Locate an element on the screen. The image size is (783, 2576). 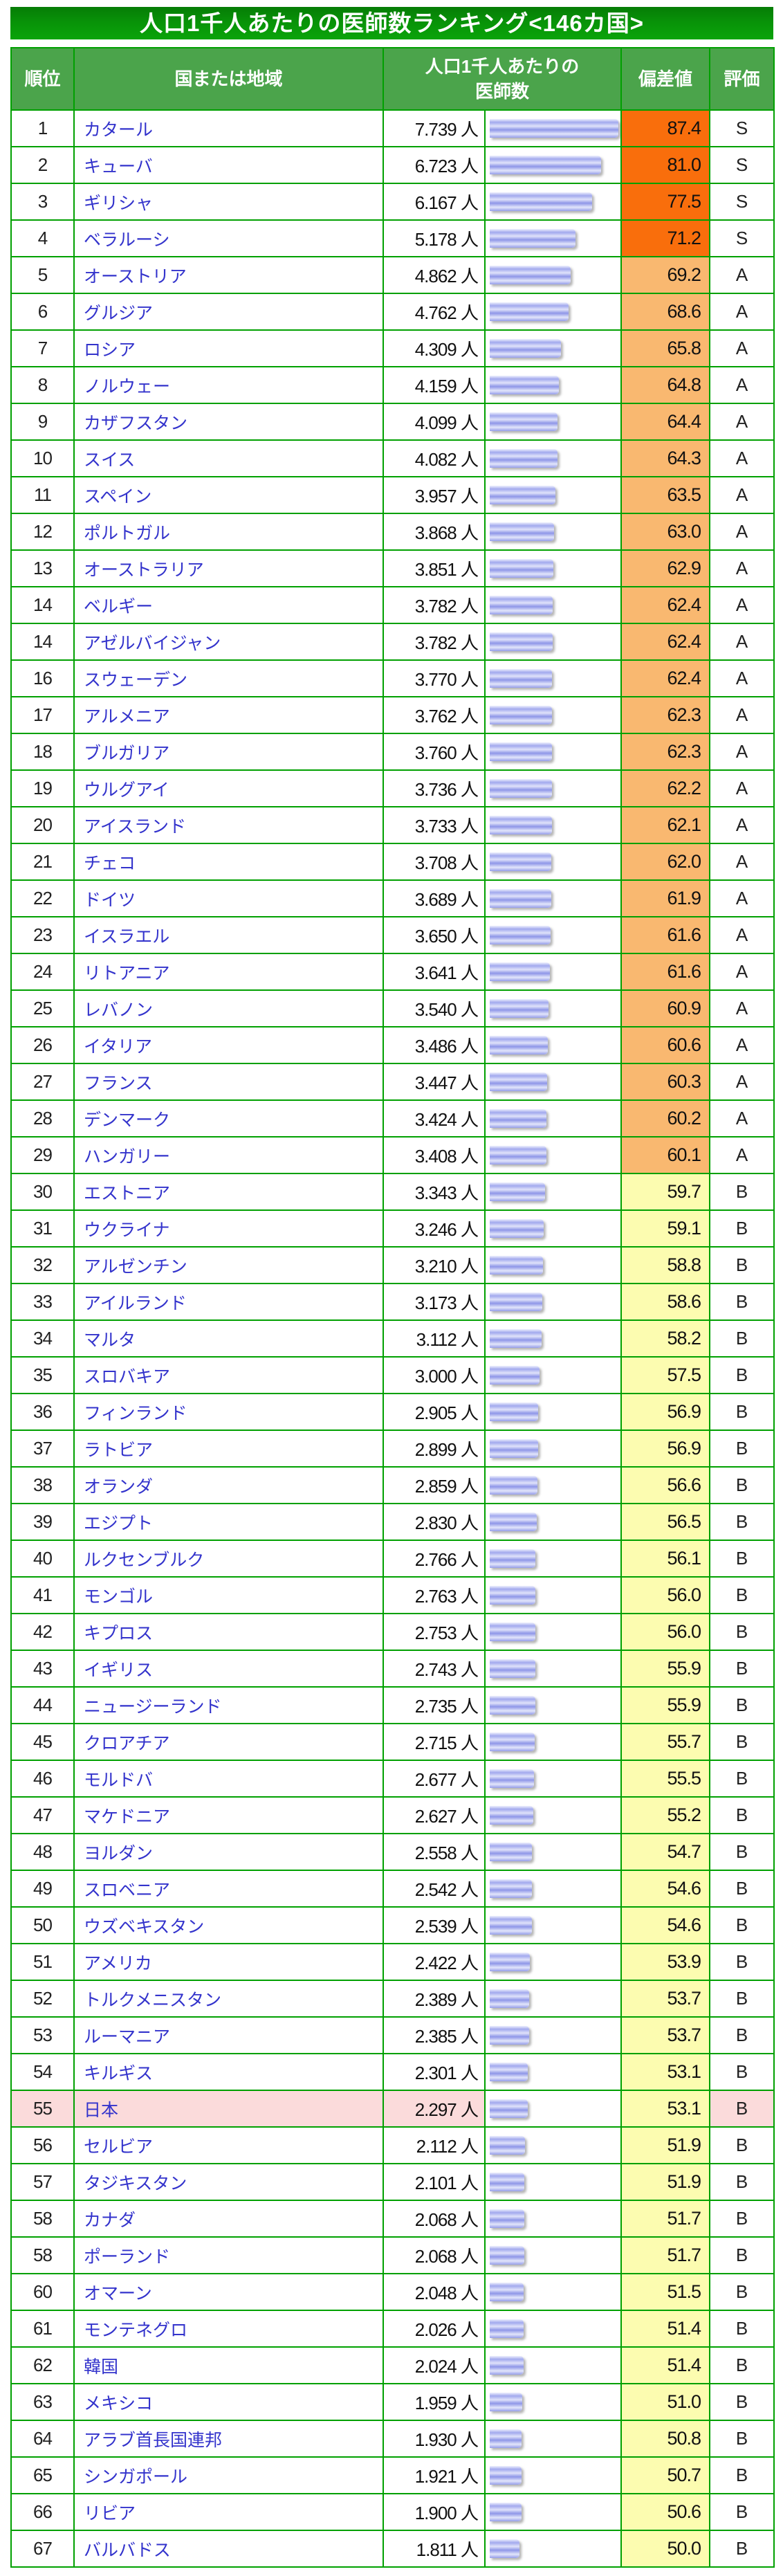
doctors-value-cell: 3.210 人 is located at coordinates (434, 1265).